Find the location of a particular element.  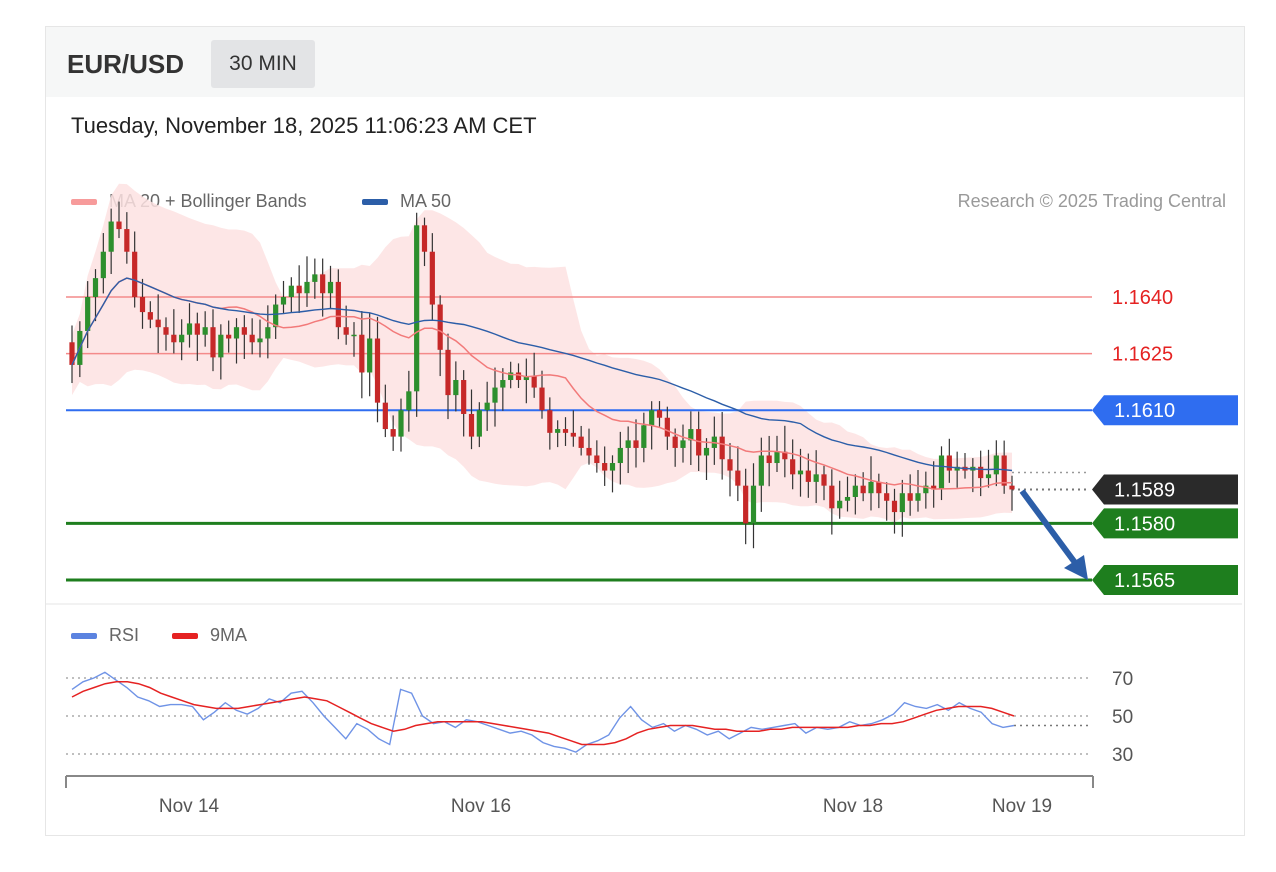

x-tick-label: Nov 16 is located at coordinates (481, 806).